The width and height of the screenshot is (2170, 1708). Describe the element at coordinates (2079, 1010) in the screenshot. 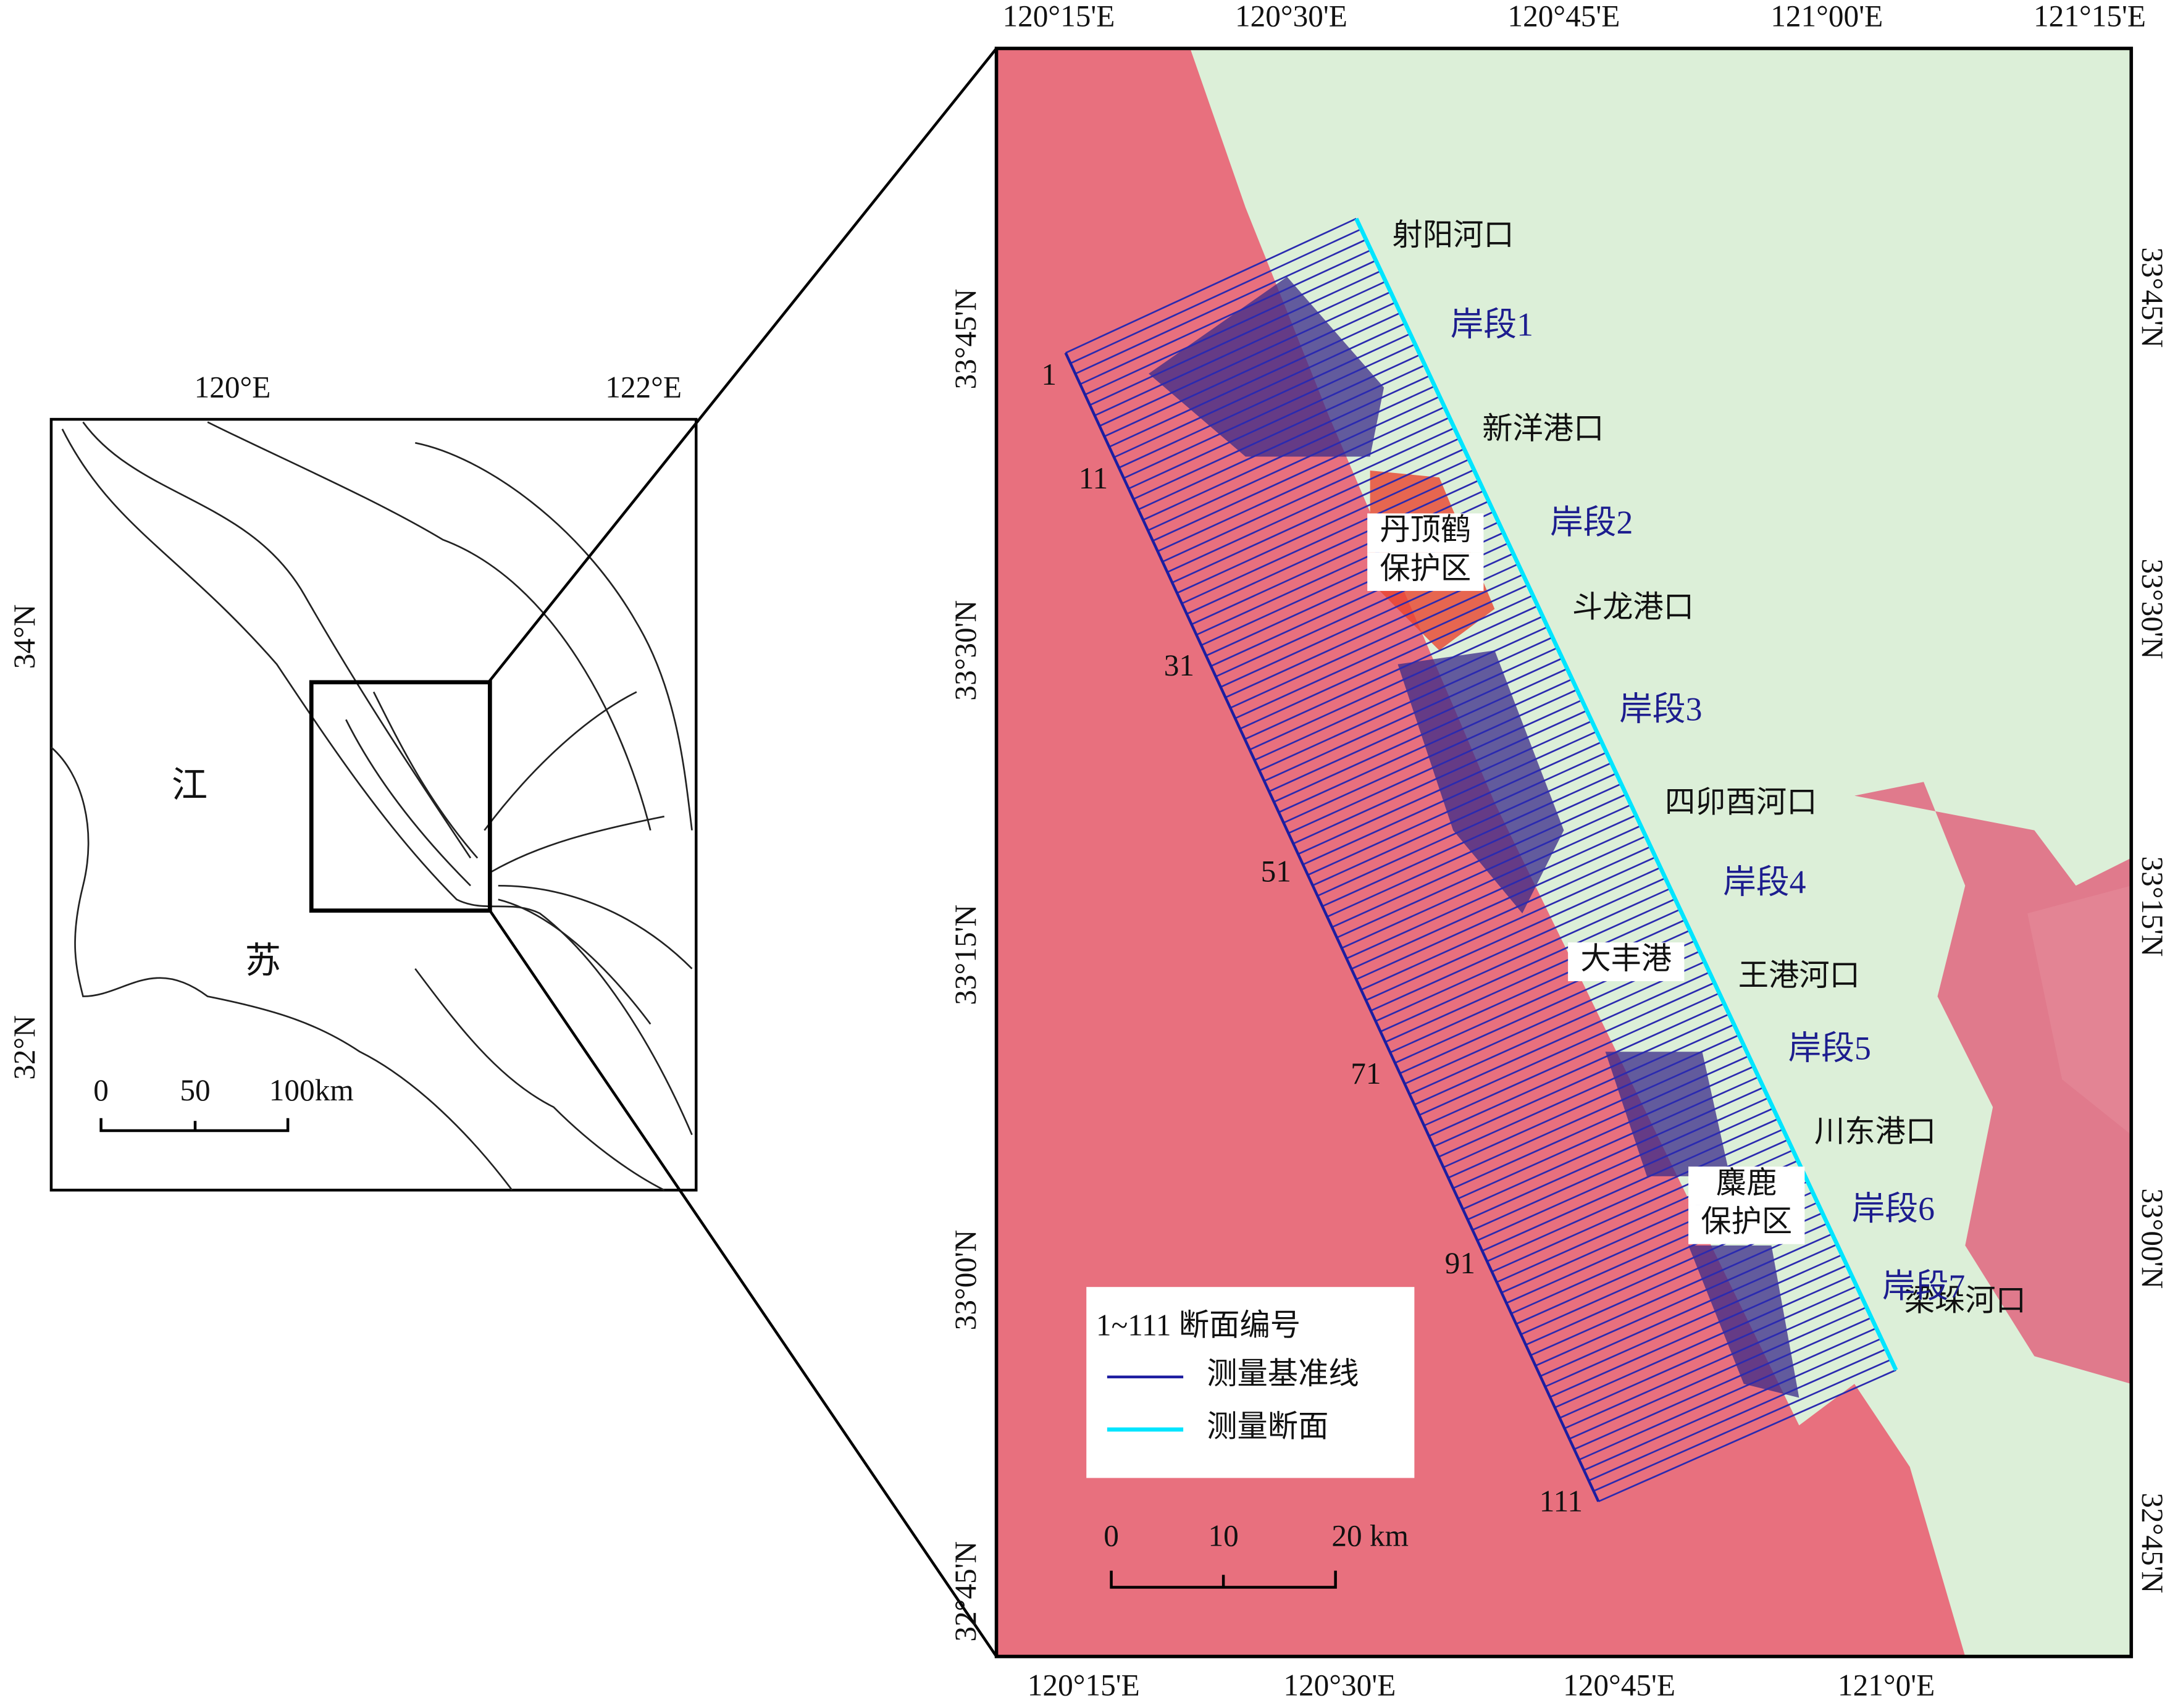

I see `tidal-flat` at that location.